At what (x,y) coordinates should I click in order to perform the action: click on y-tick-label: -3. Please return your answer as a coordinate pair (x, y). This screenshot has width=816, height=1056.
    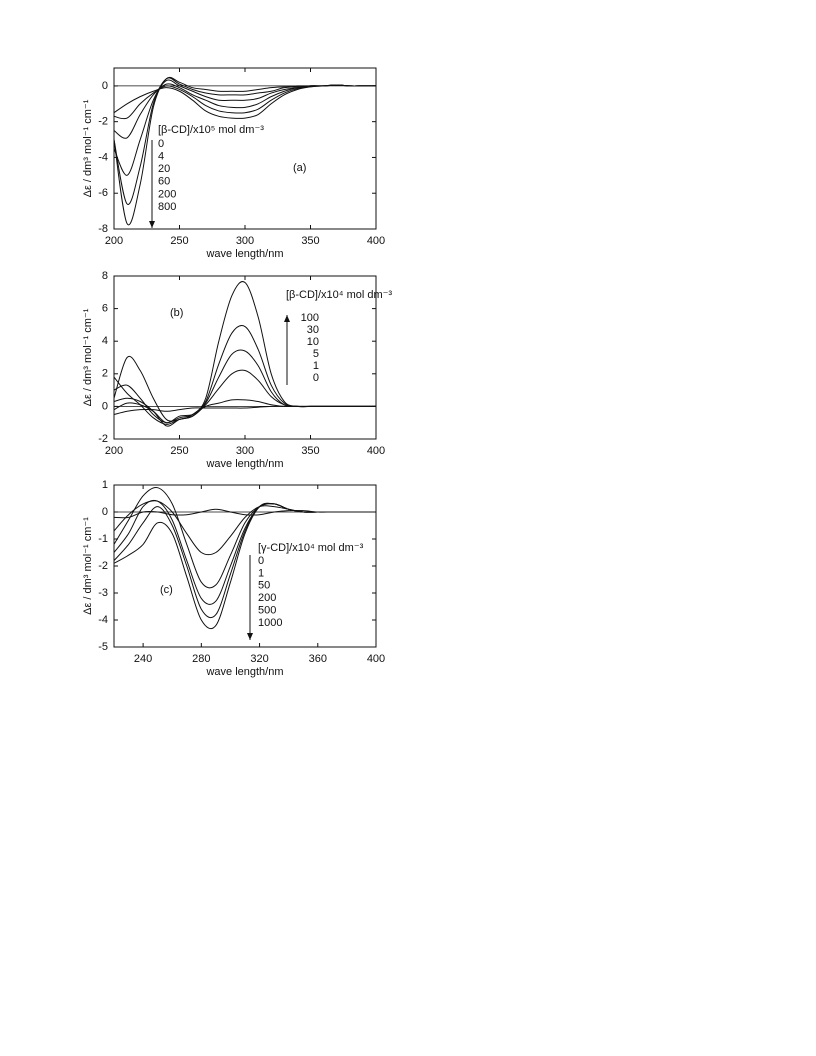
    Looking at the image, I should click on (103, 593).